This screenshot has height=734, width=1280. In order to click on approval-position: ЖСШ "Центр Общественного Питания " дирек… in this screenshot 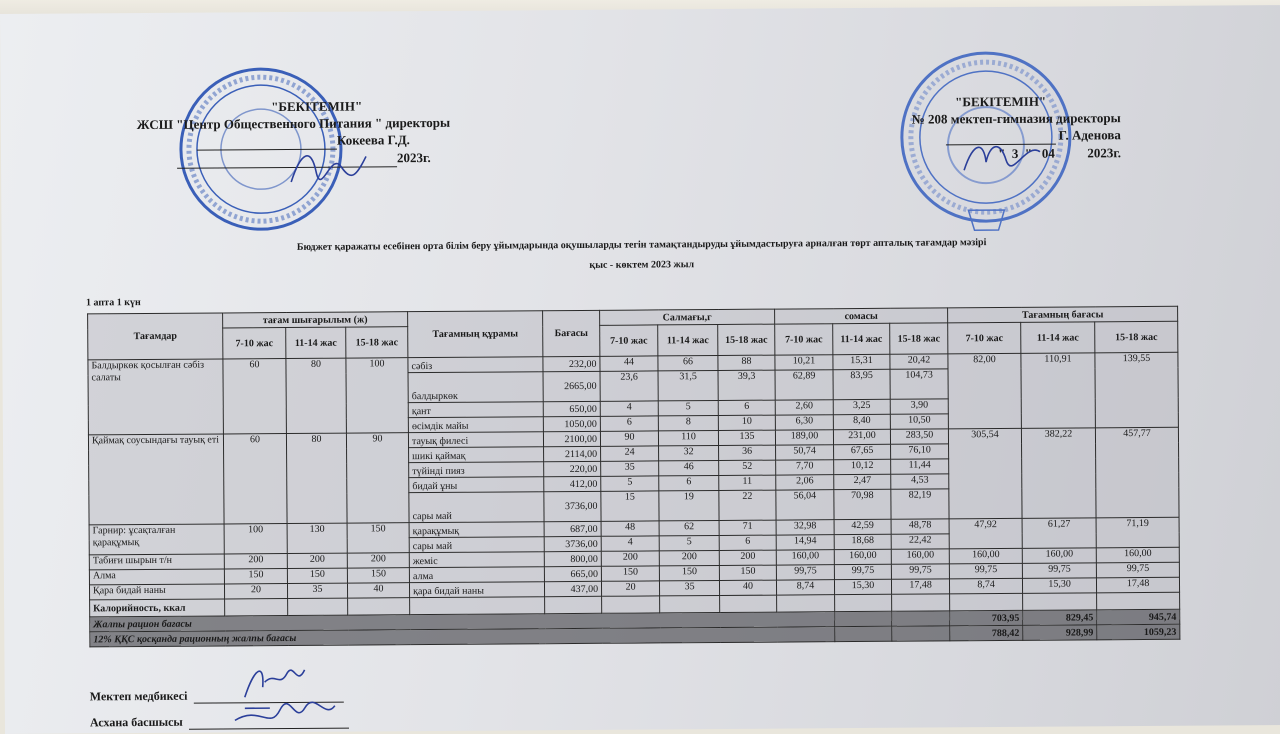, I will do `click(293, 123)`.